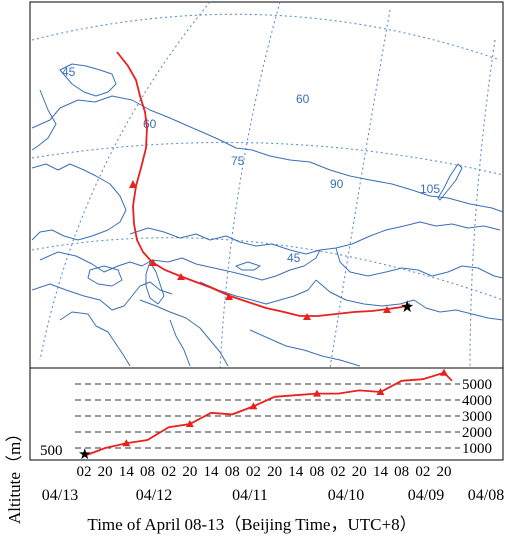  Describe the element at coordinates (430, 189) in the screenshot. I see `graticule-label: 105` at that location.